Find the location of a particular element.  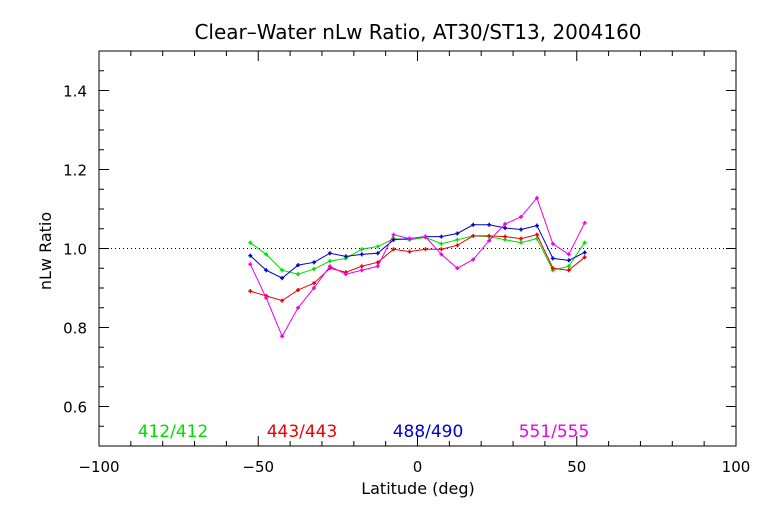

y-tick-label: 0.8 is located at coordinates (75, 329).